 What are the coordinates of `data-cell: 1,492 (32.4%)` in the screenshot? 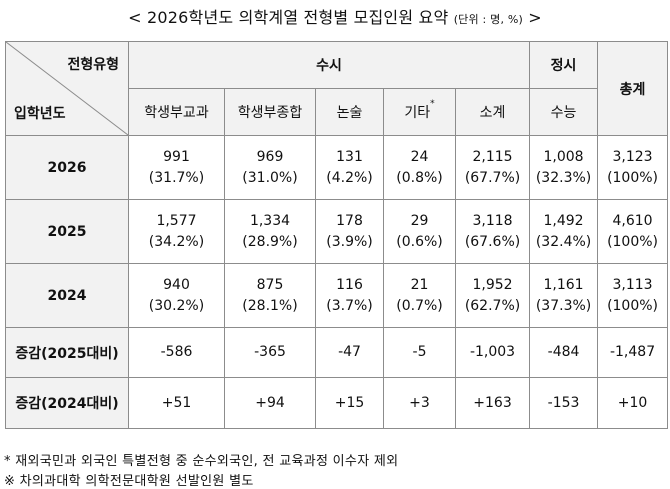 It's located at (564, 231).